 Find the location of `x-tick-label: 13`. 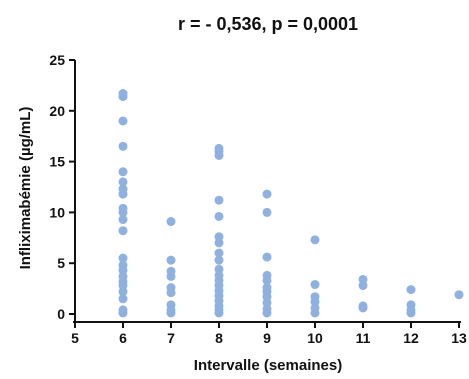

x-tick-label: 13 is located at coordinates (459, 338).